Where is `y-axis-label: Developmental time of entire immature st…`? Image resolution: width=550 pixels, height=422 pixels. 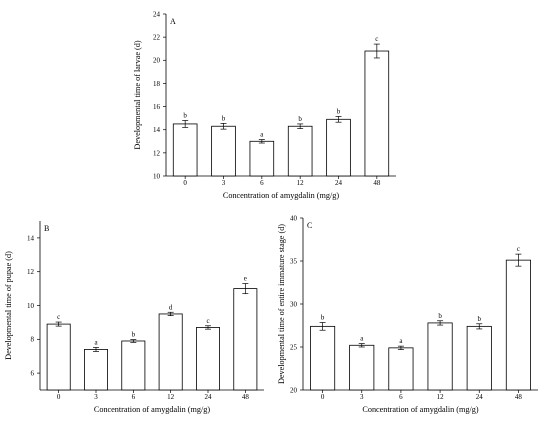 y-axis-label: Developmental time of entire immature st… is located at coordinates (281, 304).